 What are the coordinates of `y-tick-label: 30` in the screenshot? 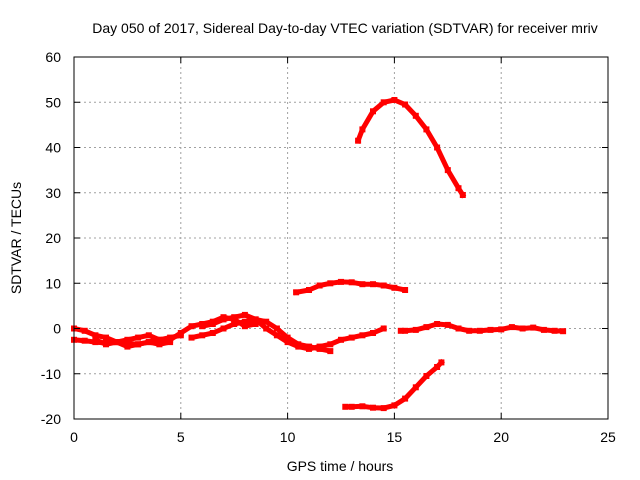 It's located at (53, 193).